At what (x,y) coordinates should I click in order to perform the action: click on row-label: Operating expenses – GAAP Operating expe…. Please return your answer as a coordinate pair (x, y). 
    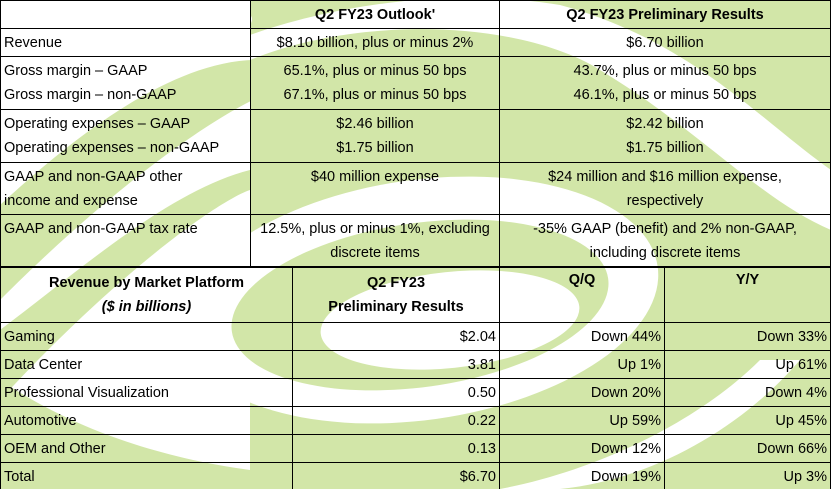
    Looking at the image, I should click on (125, 136).